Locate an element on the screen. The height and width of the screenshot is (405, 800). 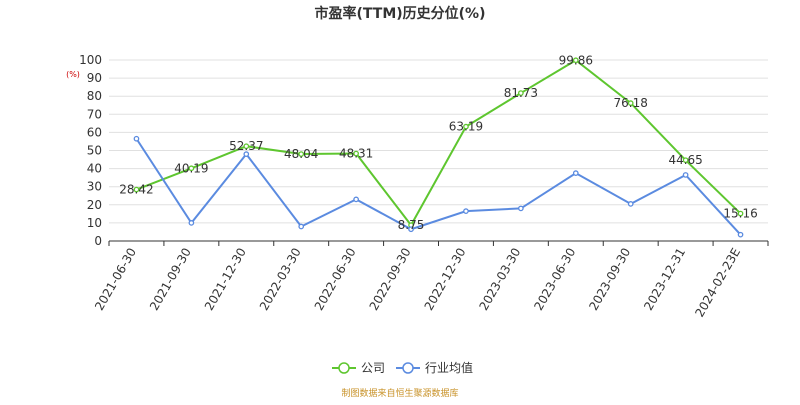
data-label: 8.75 is located at coordinates (411, 225).